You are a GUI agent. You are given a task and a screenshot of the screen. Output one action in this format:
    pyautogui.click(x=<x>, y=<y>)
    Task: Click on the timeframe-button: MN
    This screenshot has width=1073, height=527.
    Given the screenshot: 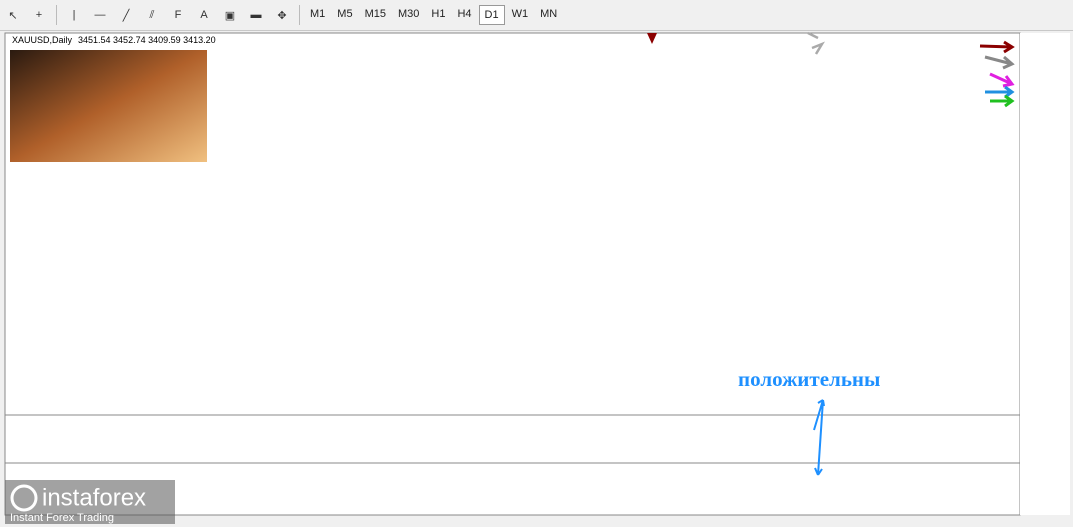 What is the action you would take?
    pyautogui.click(x=549, y=14)
    